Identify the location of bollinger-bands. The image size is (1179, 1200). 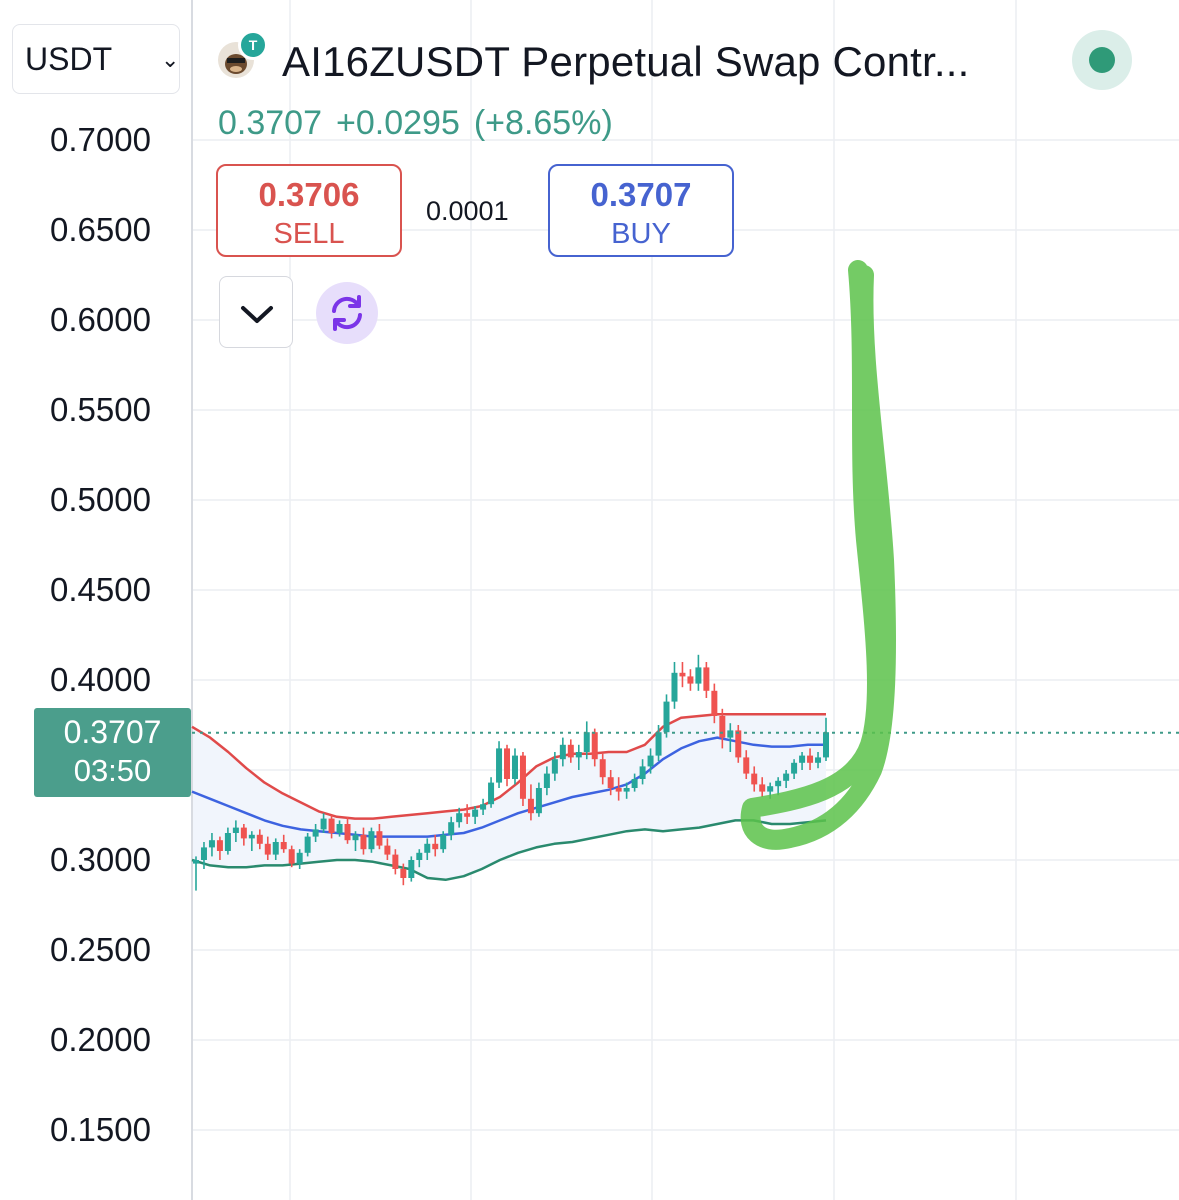
(509, 797).